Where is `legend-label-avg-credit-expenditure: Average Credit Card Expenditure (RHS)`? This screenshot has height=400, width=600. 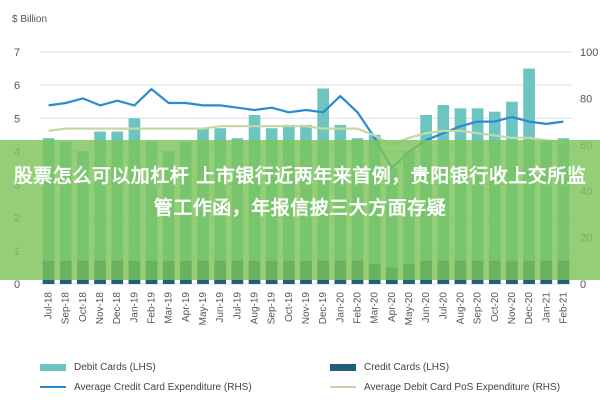 legend-label-avg-credit-expenditure: Average Credit Card Expenditure (RHS) is located at coordinates (163, 387).